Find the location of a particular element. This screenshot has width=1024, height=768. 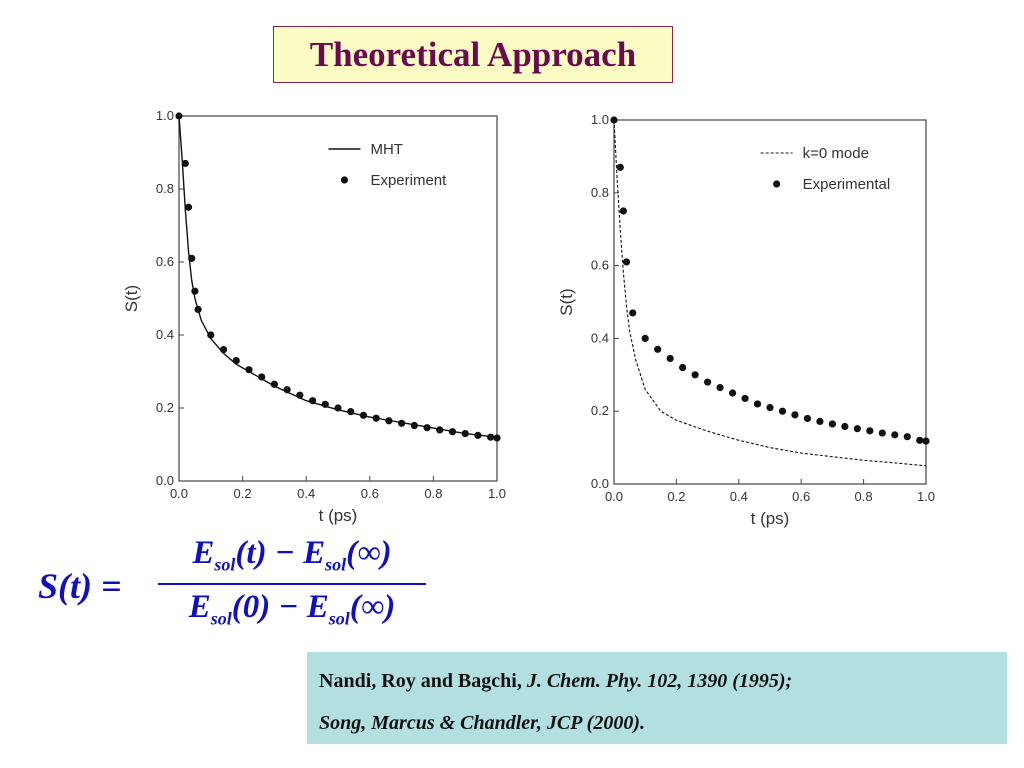

reference-line-2: Song, Marcus & Chandler, JCP (2000). is located at coordinates (482, 723).